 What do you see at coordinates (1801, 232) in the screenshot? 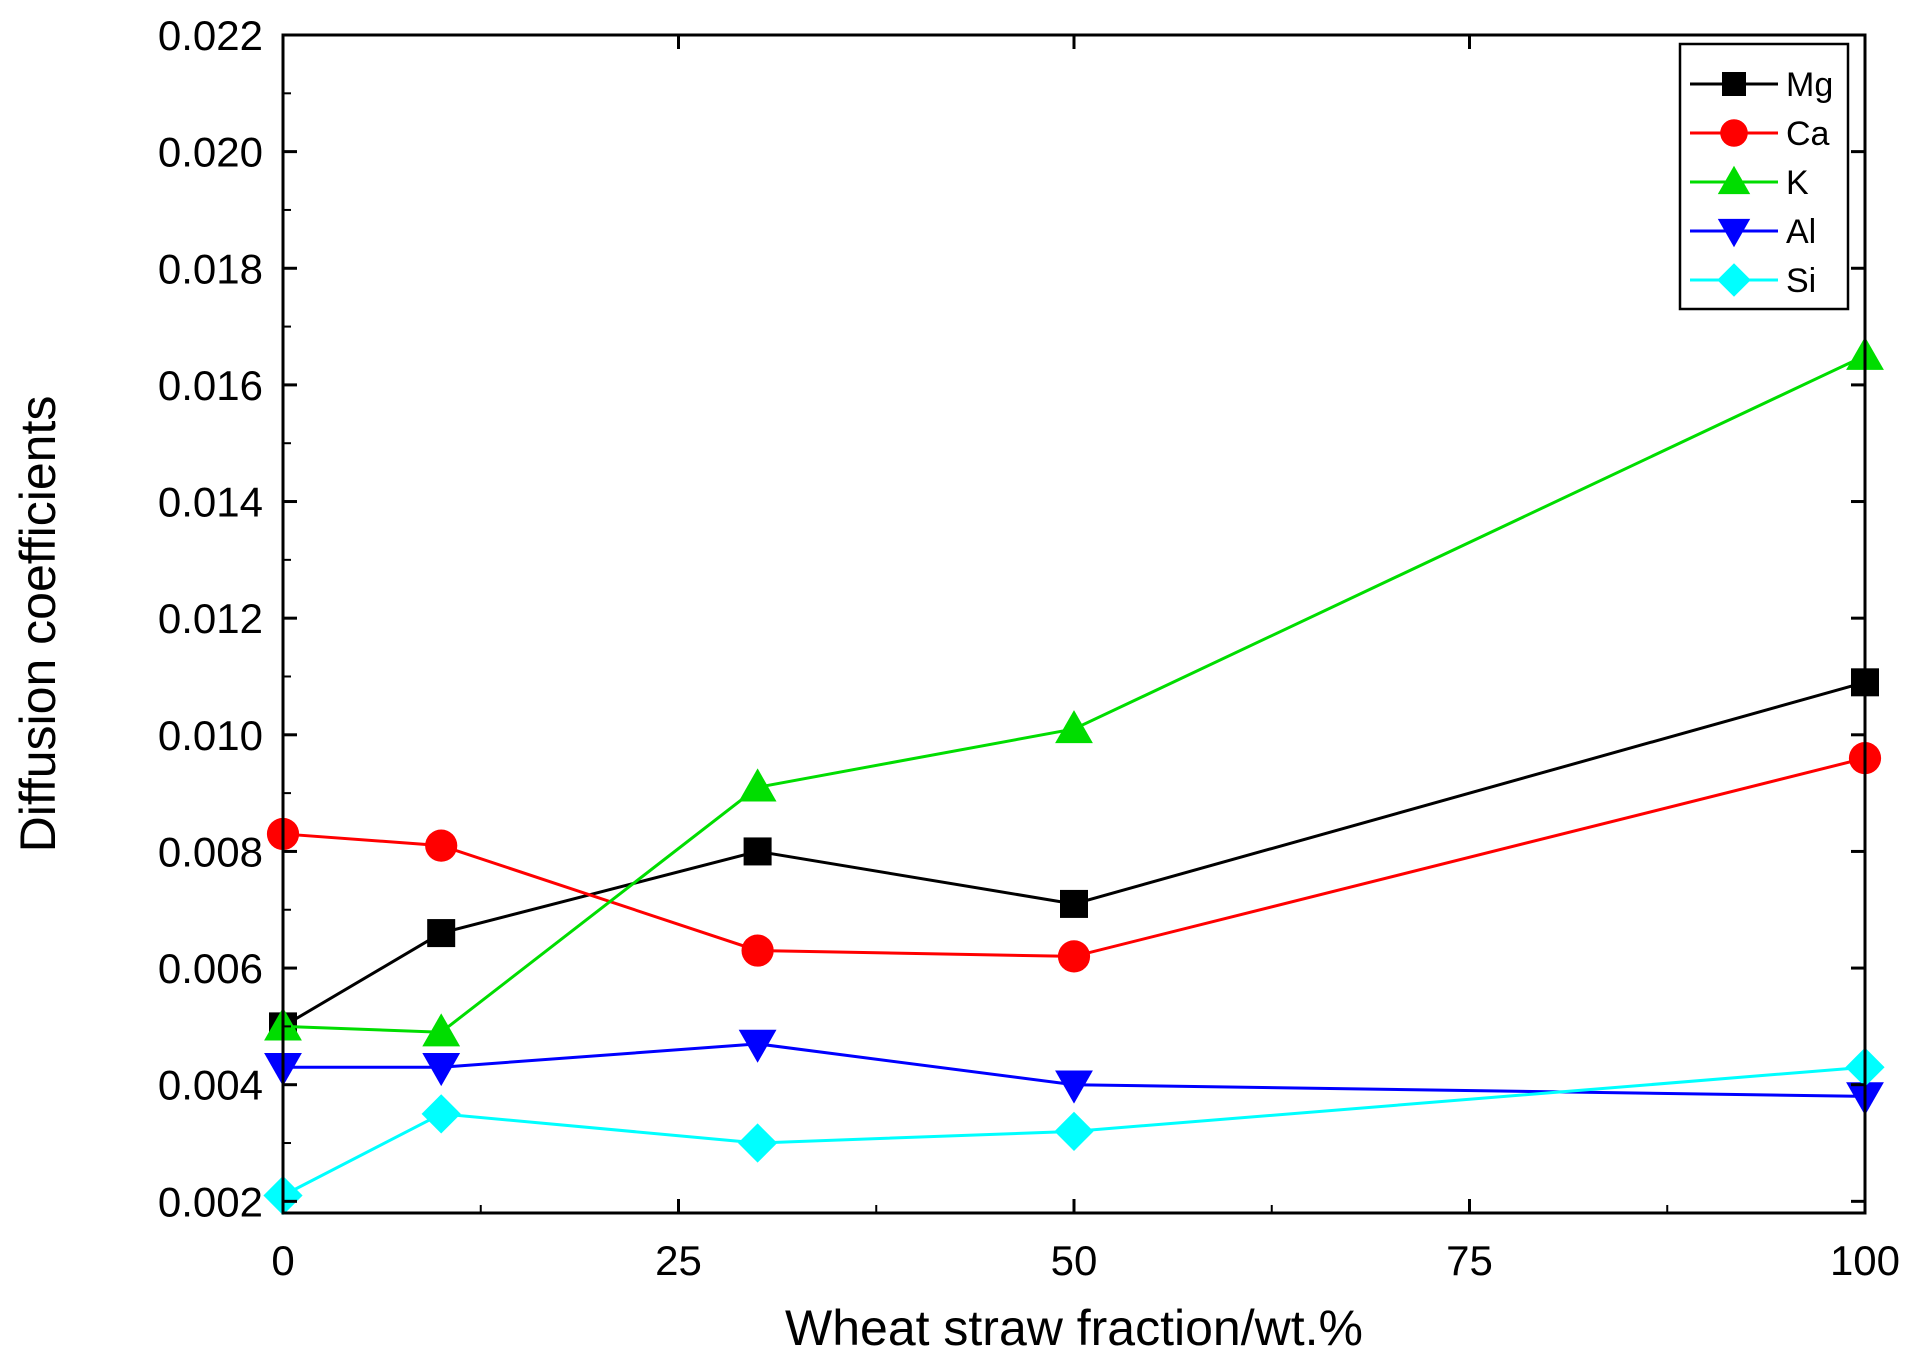
I see `legend-label: Al` at bounding box center [1801, 232].